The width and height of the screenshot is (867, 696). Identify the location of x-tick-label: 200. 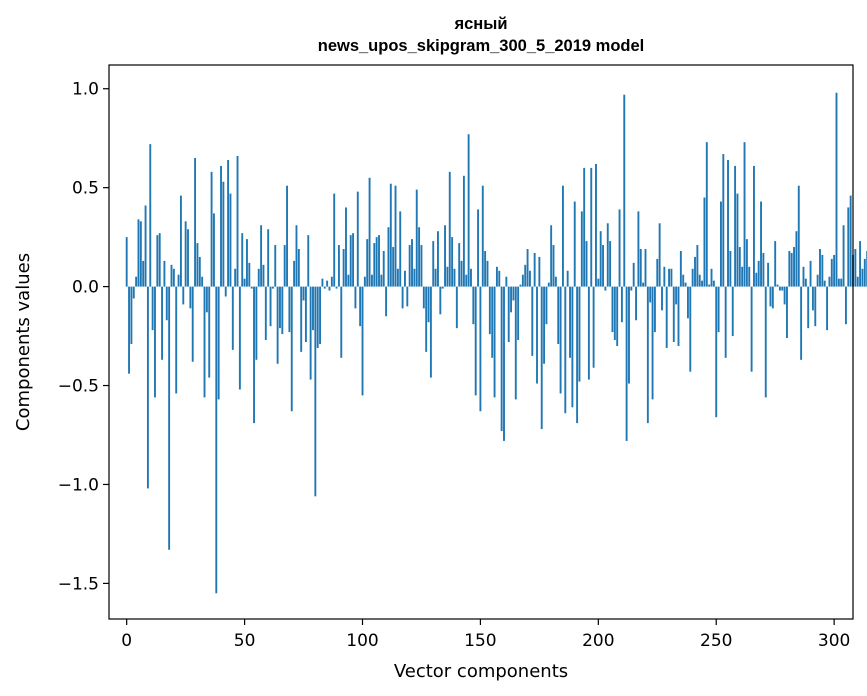
(598, 641).